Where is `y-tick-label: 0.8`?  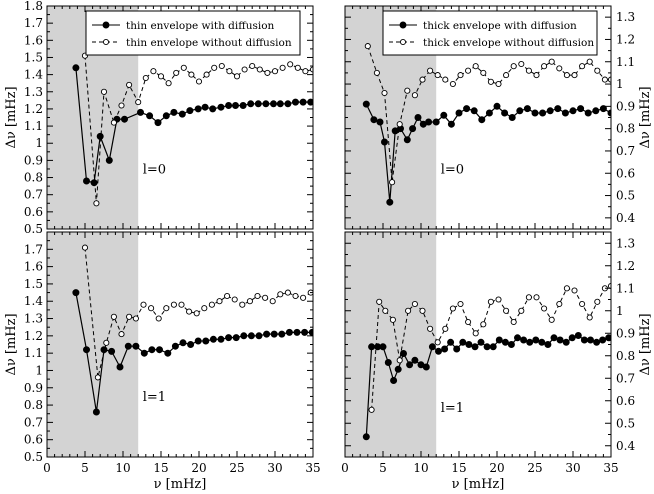 y-tick-label: 0.8 is located at coordinates (625, 356).